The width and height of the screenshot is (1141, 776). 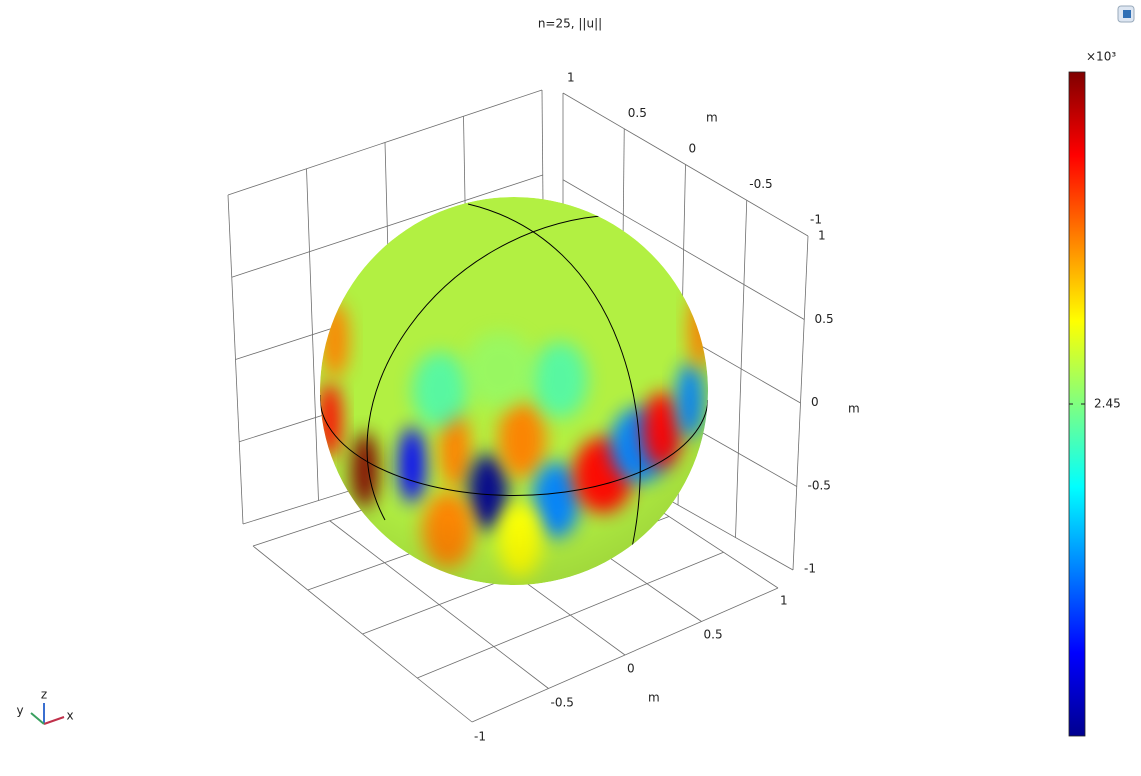 What do you see at coordinates (713, 635) in the screenshot?
I see `x-tick-label: 0.5` at bounding box center [713, 635].